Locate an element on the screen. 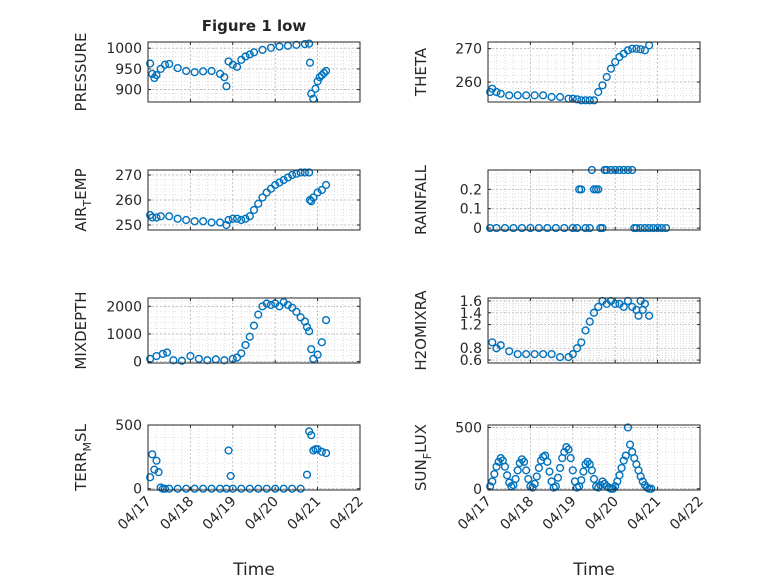  y-tick-label: 270 is located at coordinates (128, 176).